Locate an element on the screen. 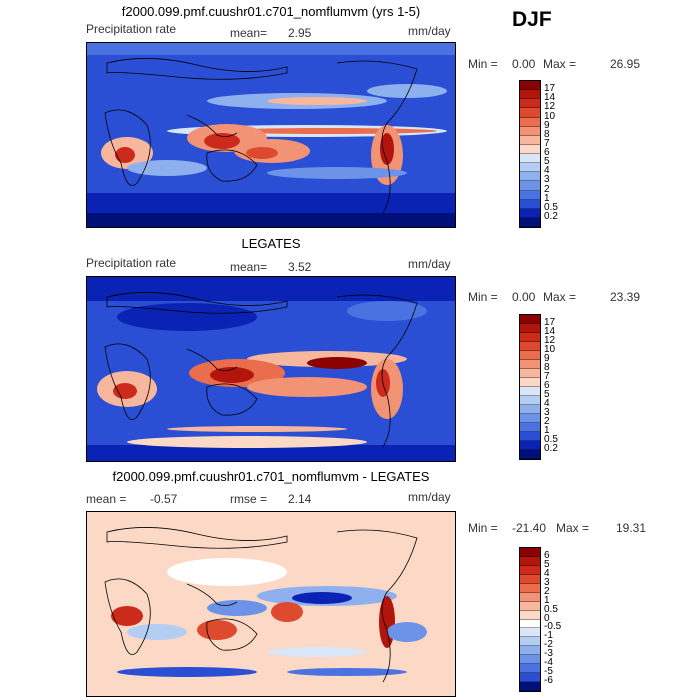  colorbar-tick-label: 3 is located at coordinates (547, 412).